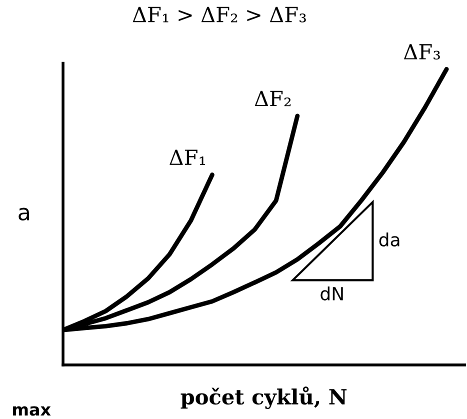  What do you see at coordinates (389, 239) in the screenshot?
I see `annotation: da` at bounding box center [389, 239].